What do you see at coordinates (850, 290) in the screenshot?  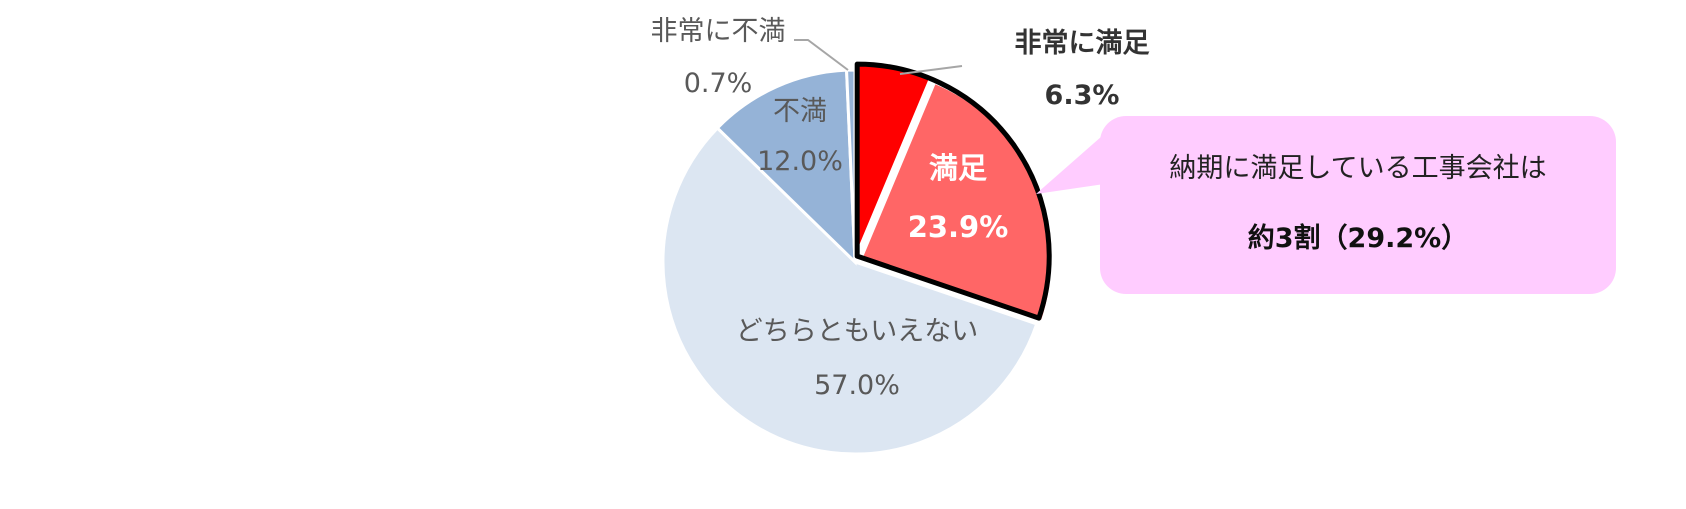 I see `pie-slice-neutral` at bounding box center [850, 290].